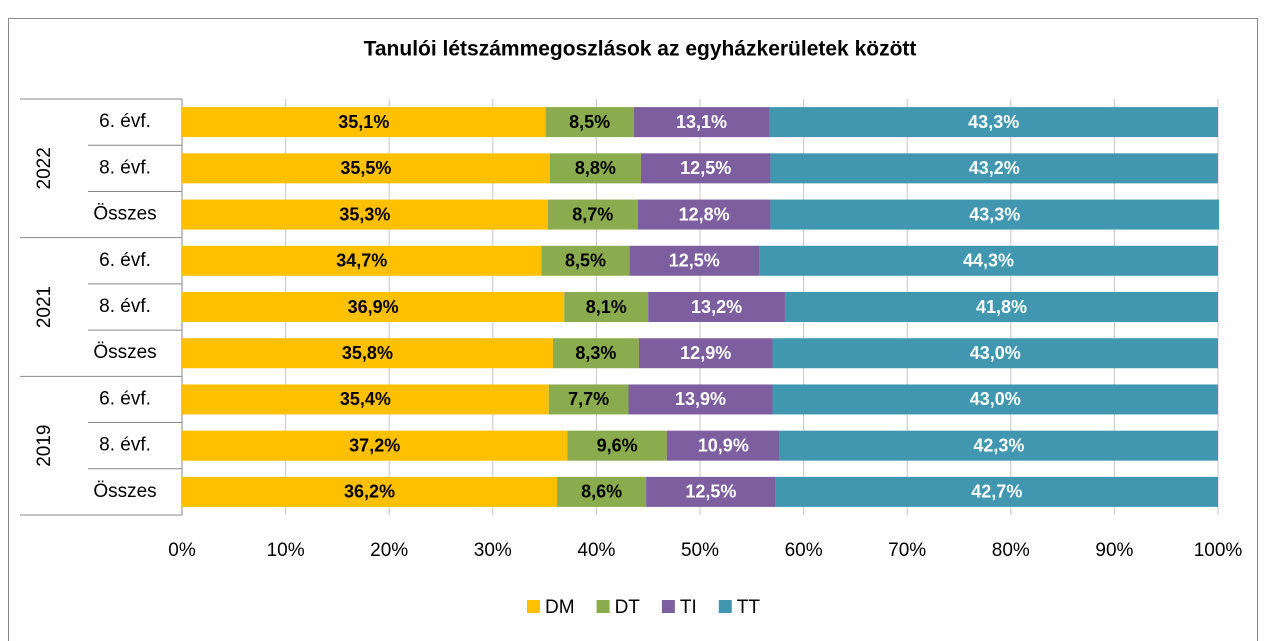 This screenshot has height=641, width=1266. I want to click on data-label: 12,8%, so click(704, 214).